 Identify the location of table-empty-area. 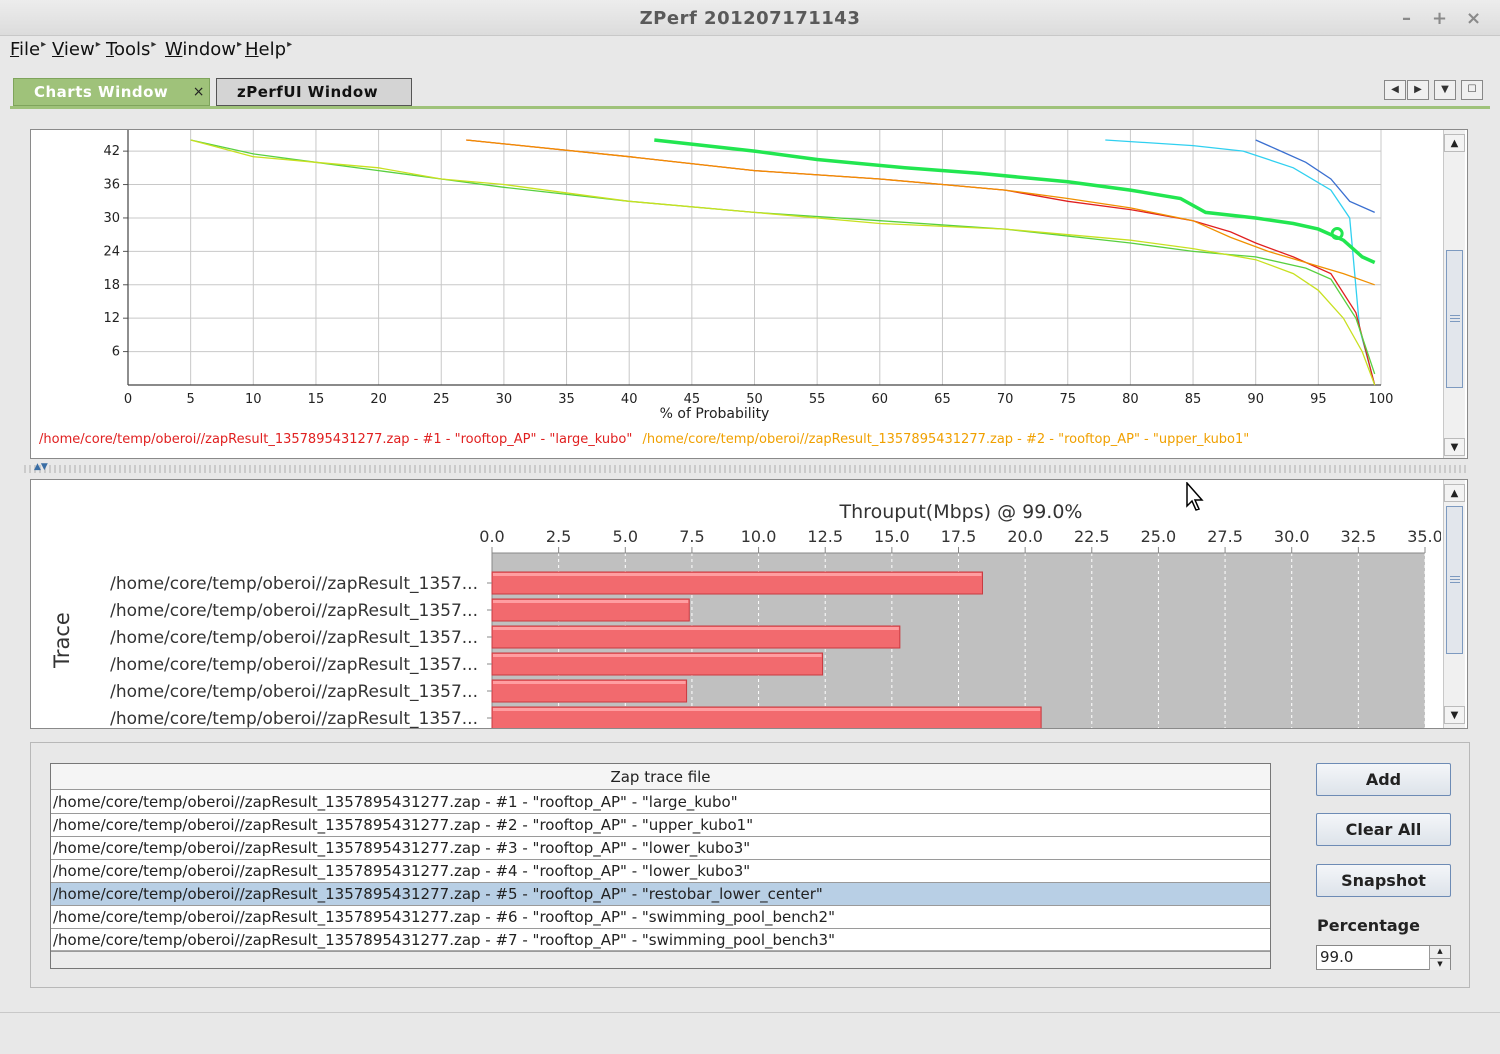
(660, 959).